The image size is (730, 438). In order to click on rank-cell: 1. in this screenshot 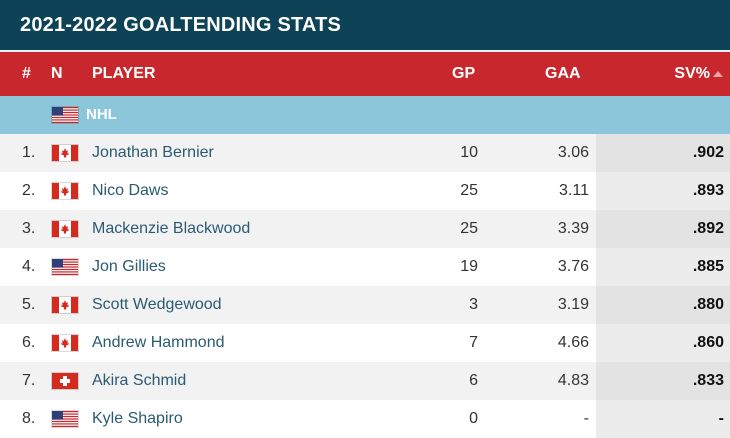, I will do `click(29, 152)`.